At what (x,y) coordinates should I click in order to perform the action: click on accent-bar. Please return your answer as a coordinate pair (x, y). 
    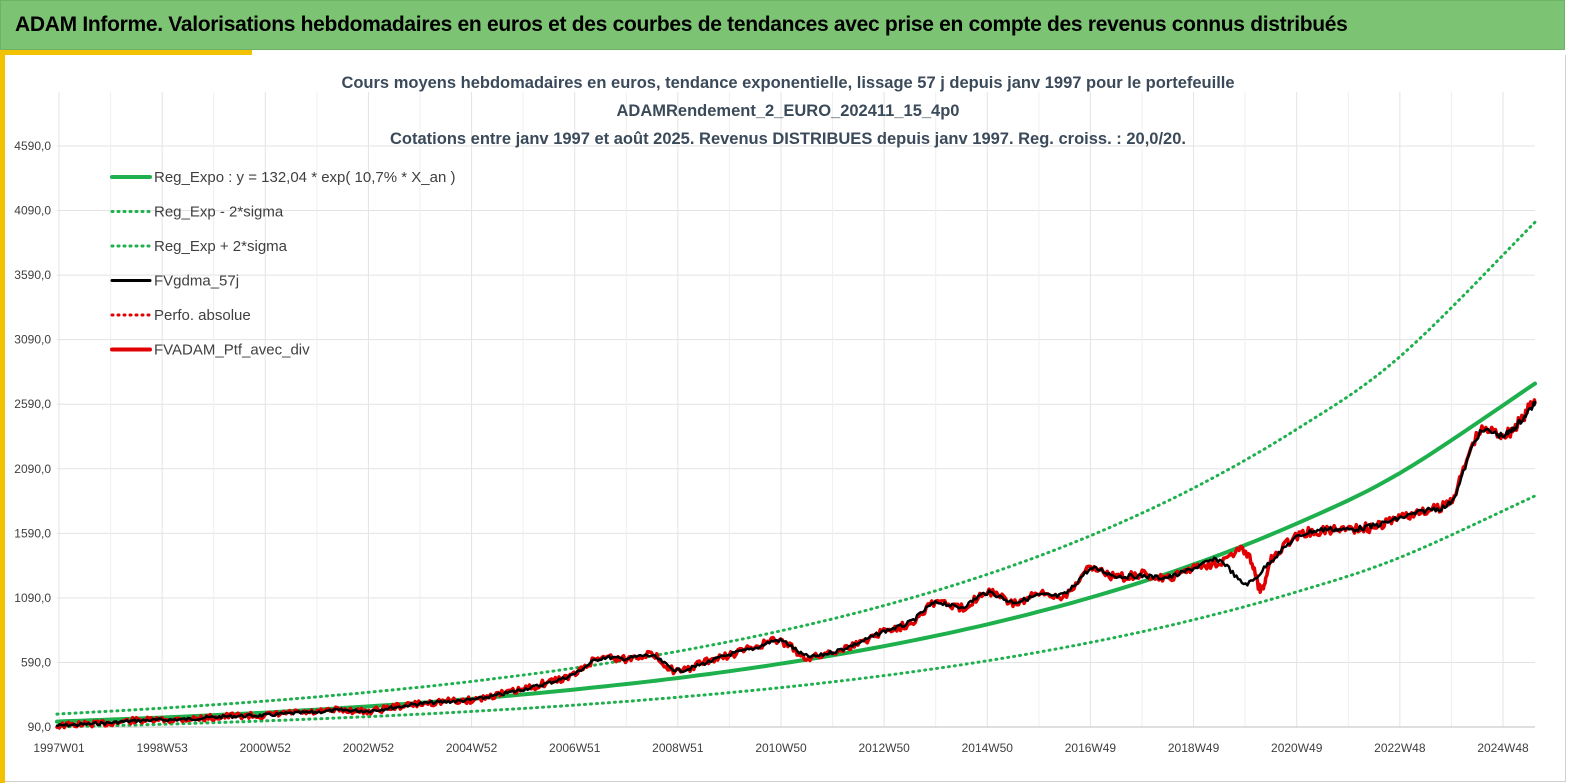
    Looking at the image, I should click on (126, 52).